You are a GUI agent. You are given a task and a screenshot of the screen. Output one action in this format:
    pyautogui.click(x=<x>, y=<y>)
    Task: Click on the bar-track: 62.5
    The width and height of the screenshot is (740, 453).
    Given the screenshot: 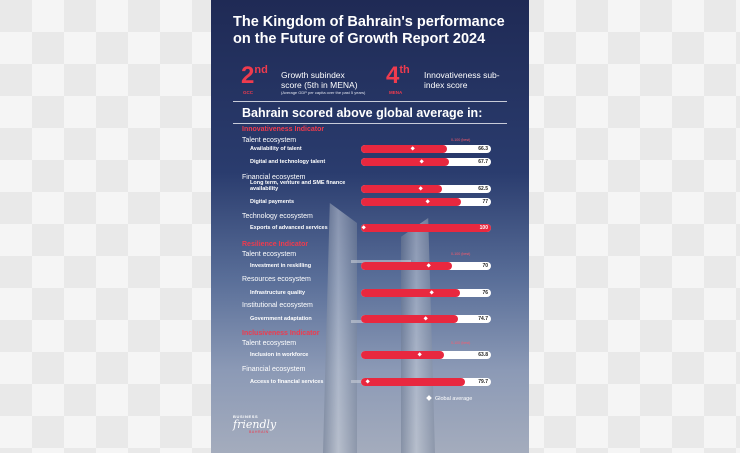 What is the action you would take?
    pyautogui.click(x=426, y=189)
    